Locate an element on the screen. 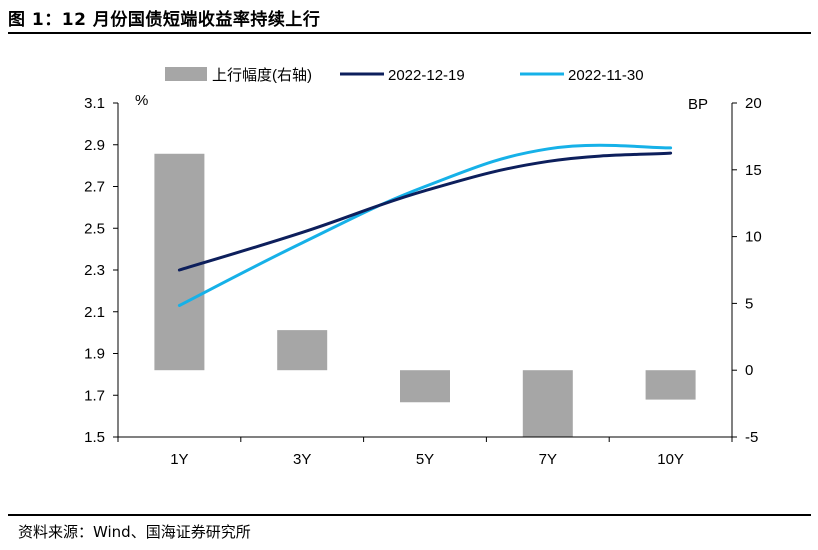 This screenshot has height=550, width=818. right-tick-label: 15 is located at coordinates (753, 170).